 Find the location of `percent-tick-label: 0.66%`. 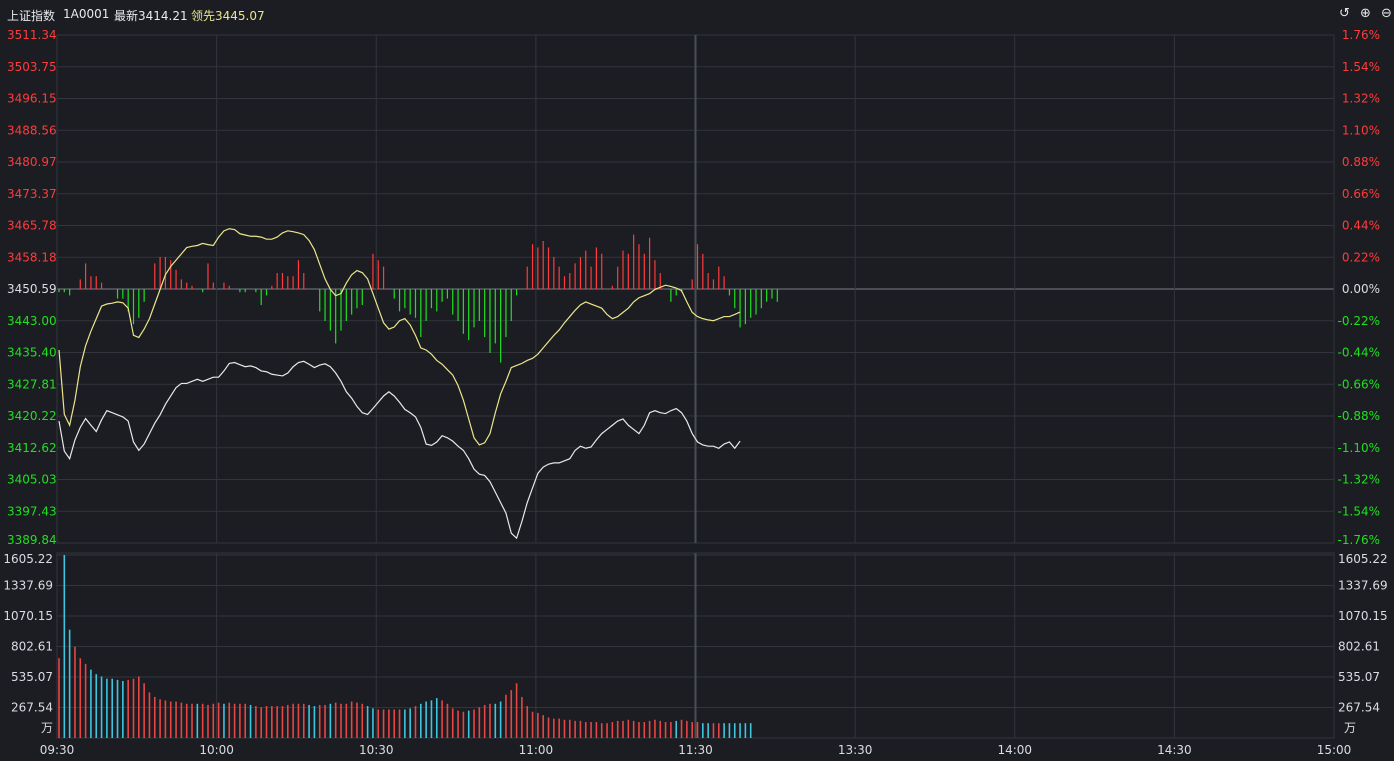

percent-tick-label: 0.66% is located at coordinates (1361, 194).